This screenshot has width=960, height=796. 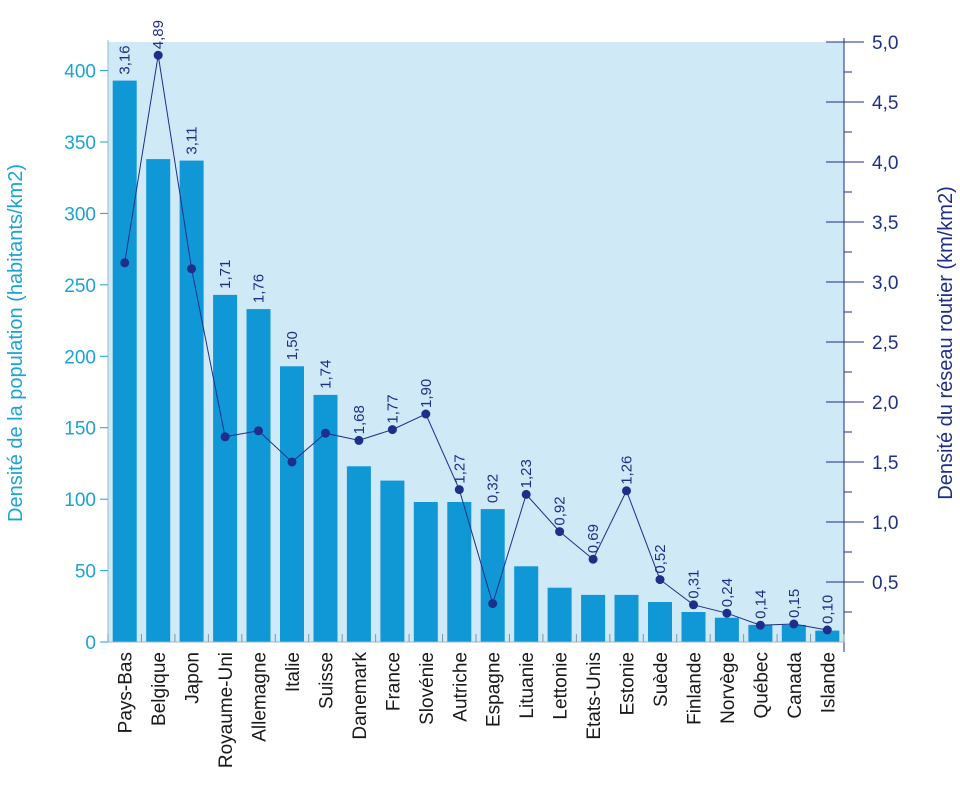 What do you see at coordinates (159, 689) in the screenshot?
I see `category-label-1: Belgique` at bounding box center [159, 689].